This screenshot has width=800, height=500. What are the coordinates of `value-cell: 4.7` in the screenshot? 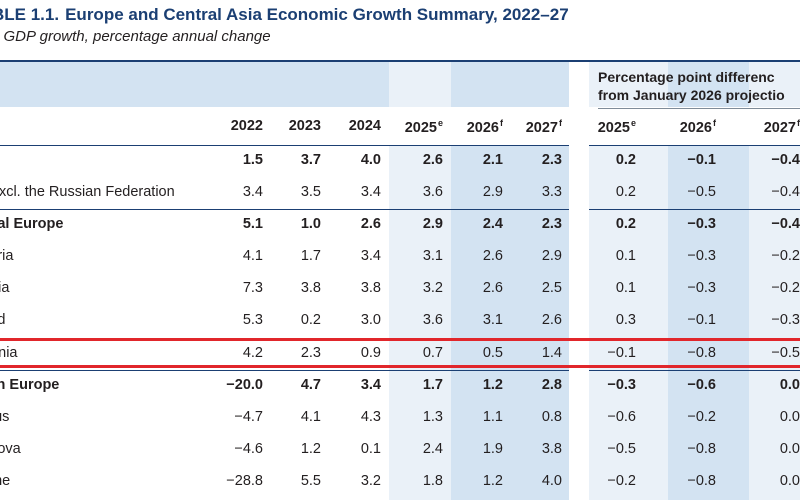 It's located at (310, 385).